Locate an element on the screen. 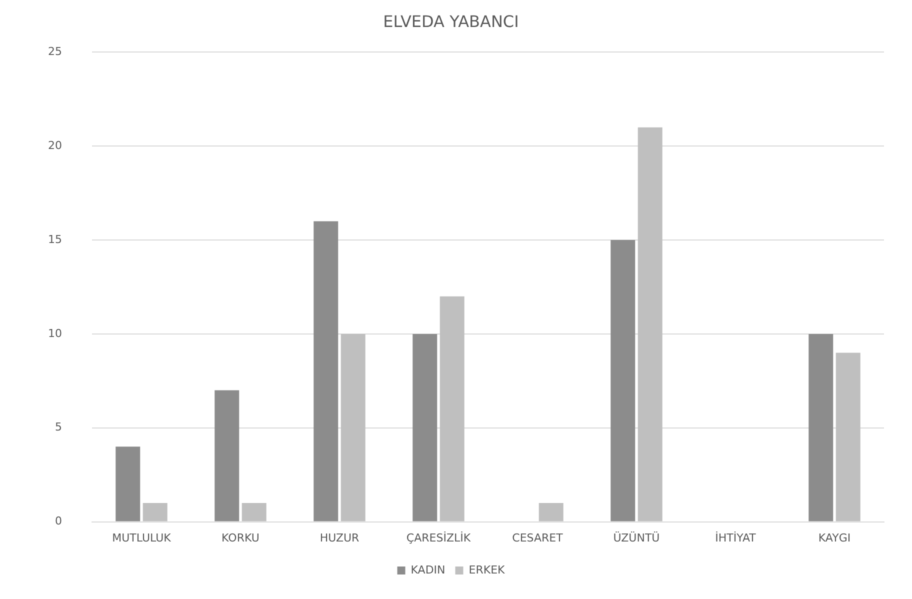 This screenshot has height=599, width=912. x-tick-label: KAYGI is located at coordinates (834, 537).